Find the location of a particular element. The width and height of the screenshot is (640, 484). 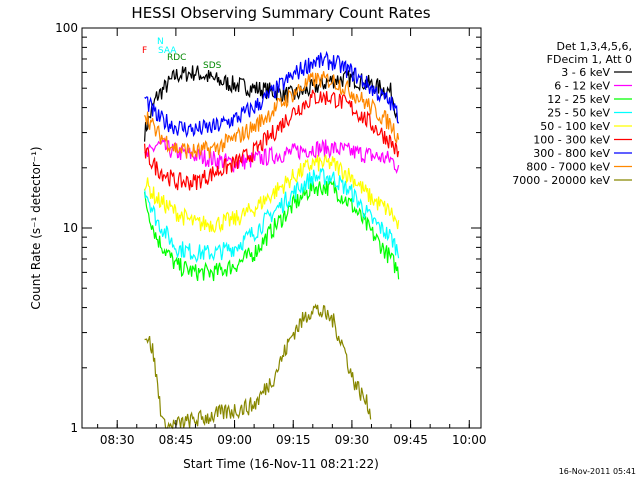

timestamp: 16-Nov-2011 05:41 is located at coordinates (597, 471).